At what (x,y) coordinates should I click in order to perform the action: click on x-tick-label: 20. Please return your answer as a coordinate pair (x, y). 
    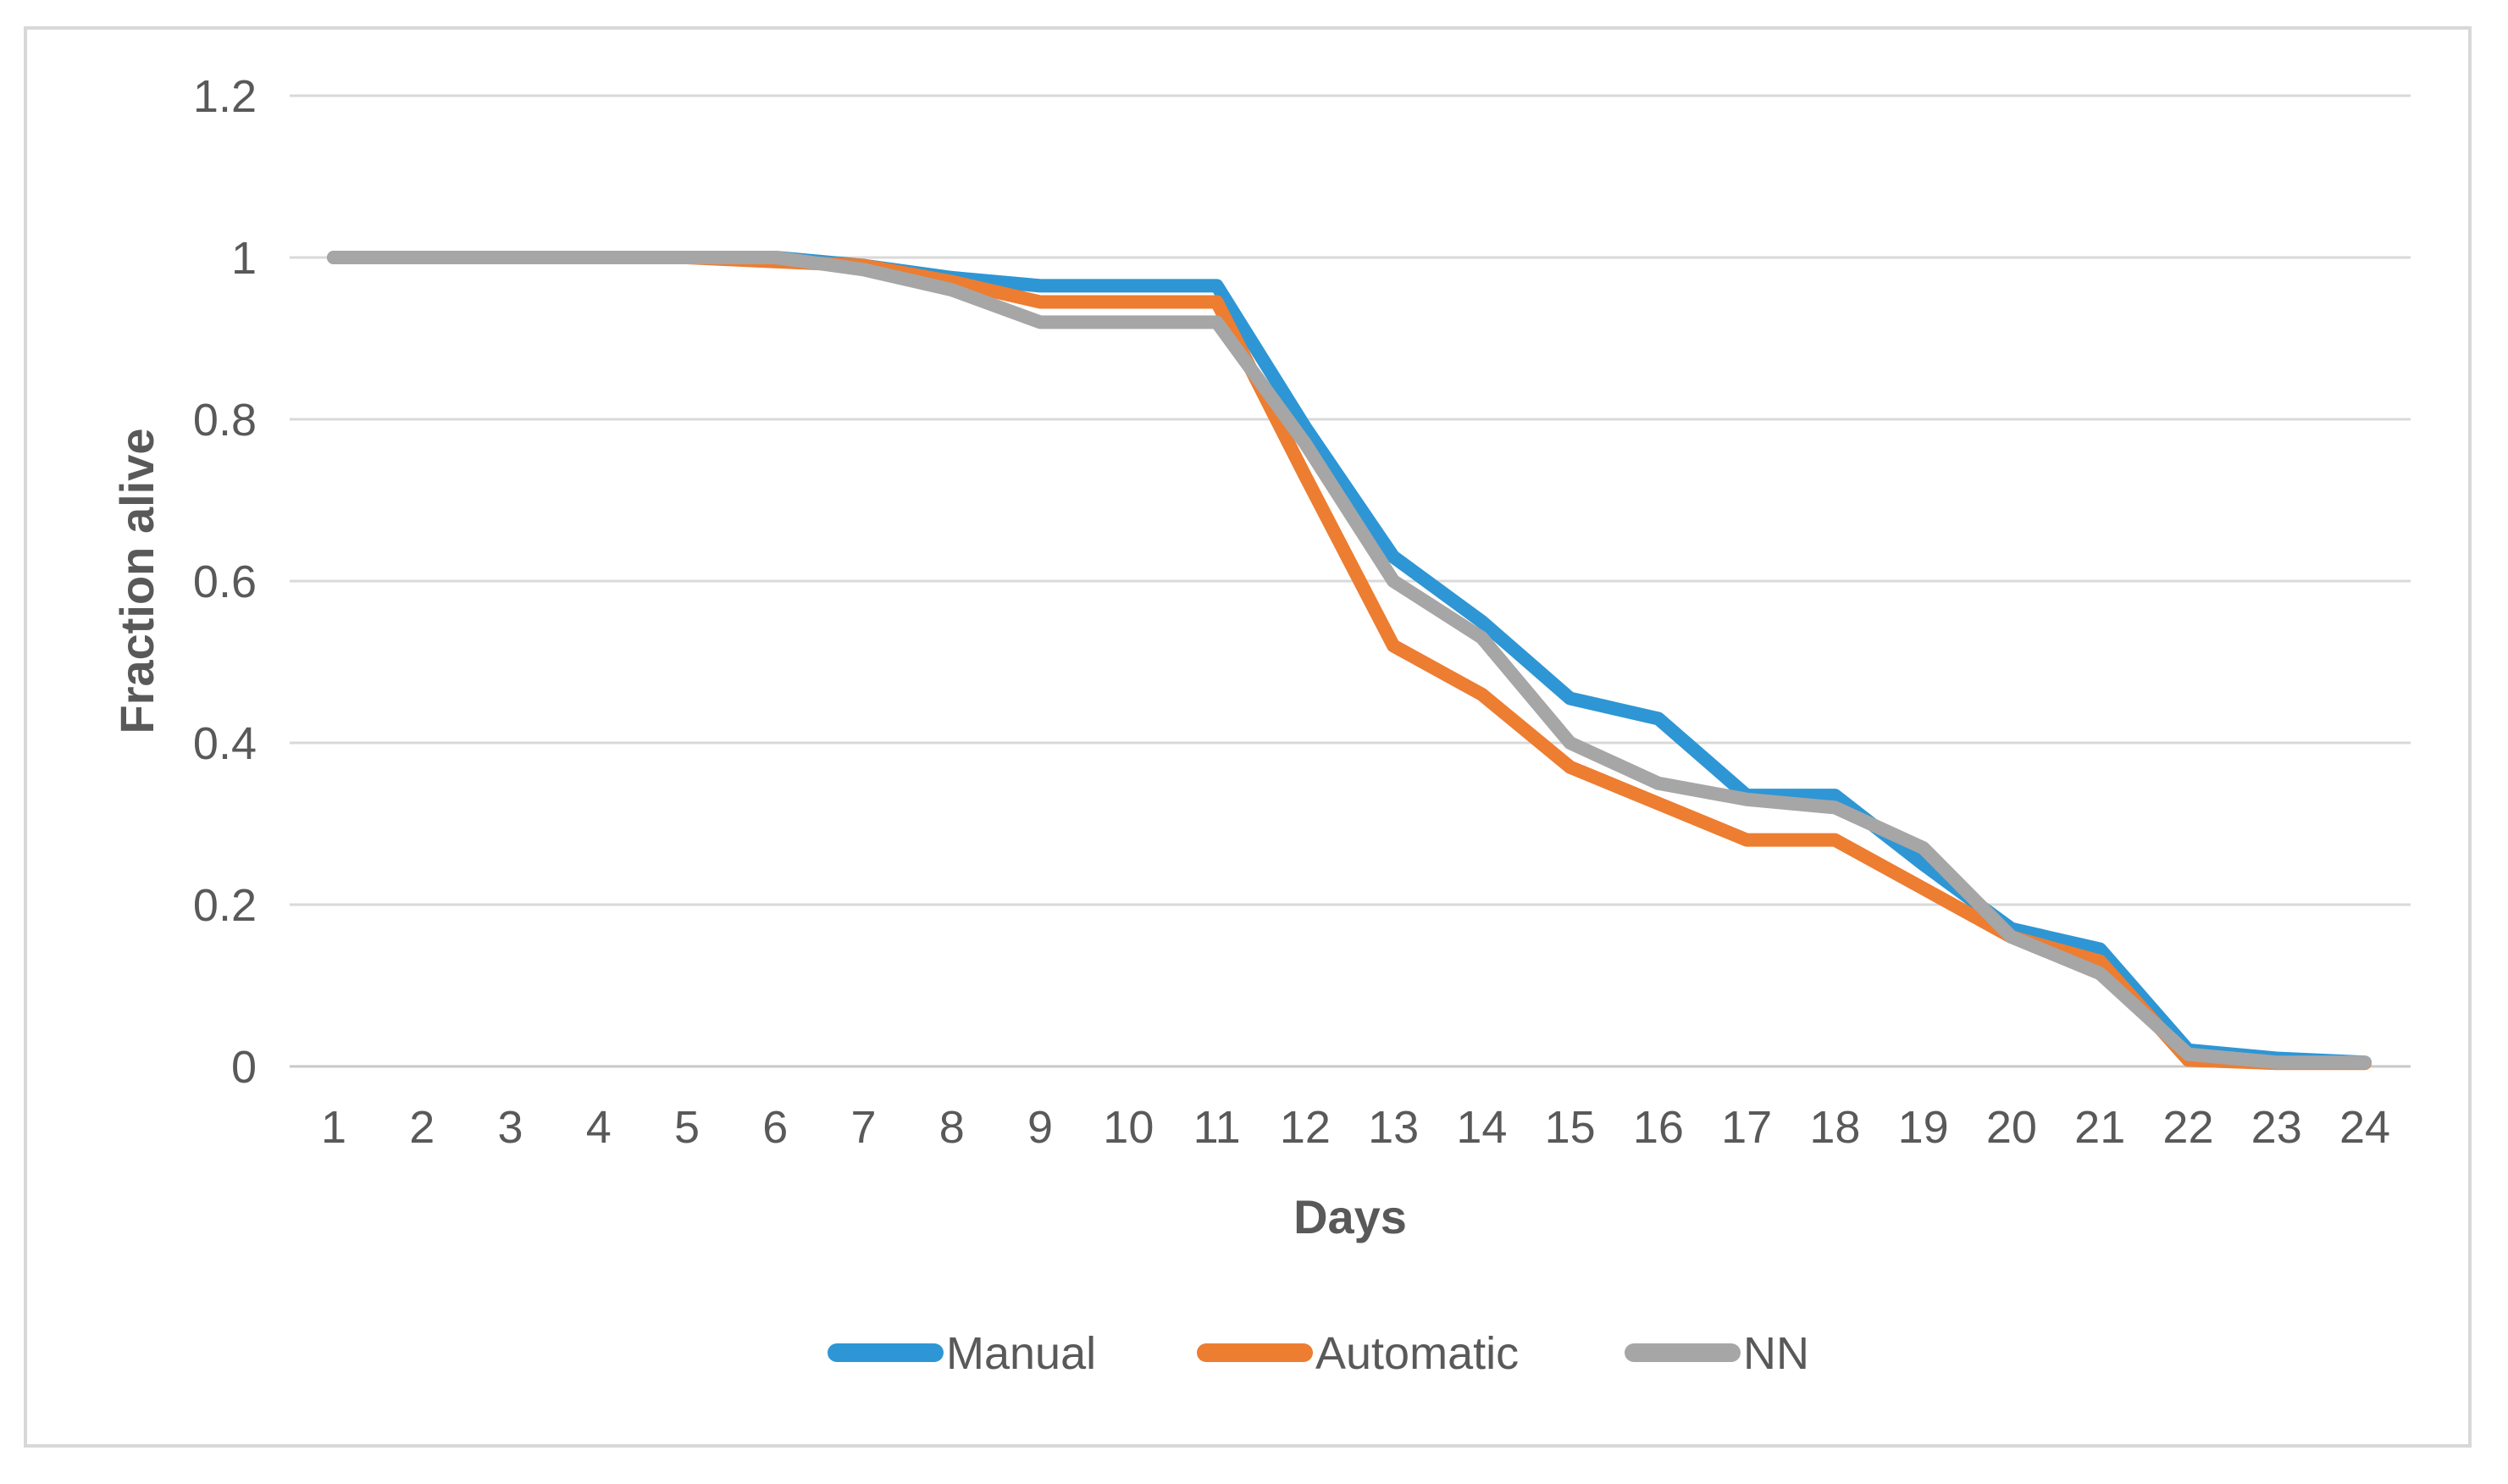
    Looking at the image, I should click on (2011, 1127).